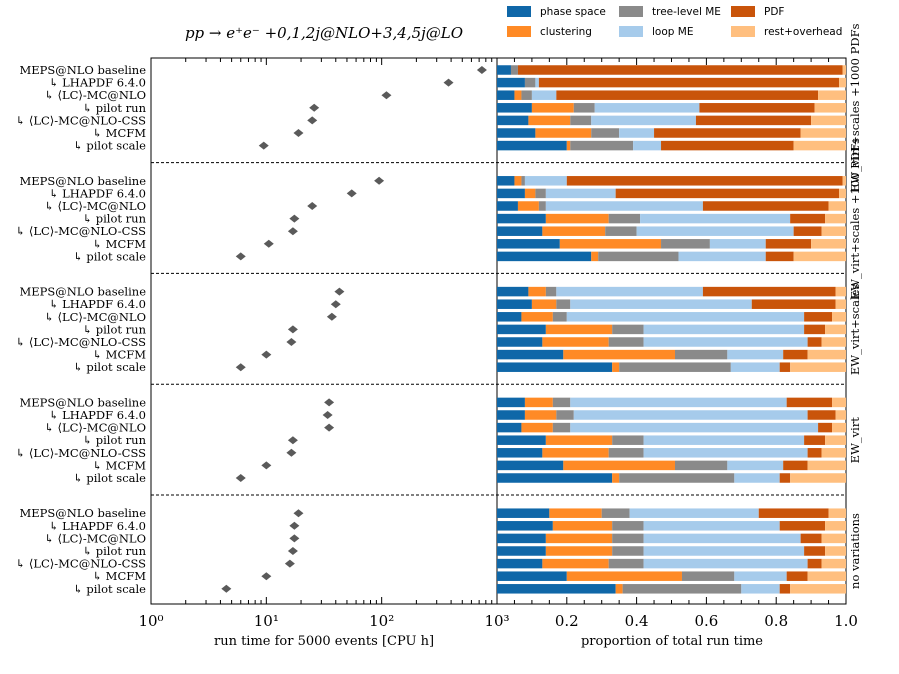  I want to click on group-label: no variations, so click(855, 551).